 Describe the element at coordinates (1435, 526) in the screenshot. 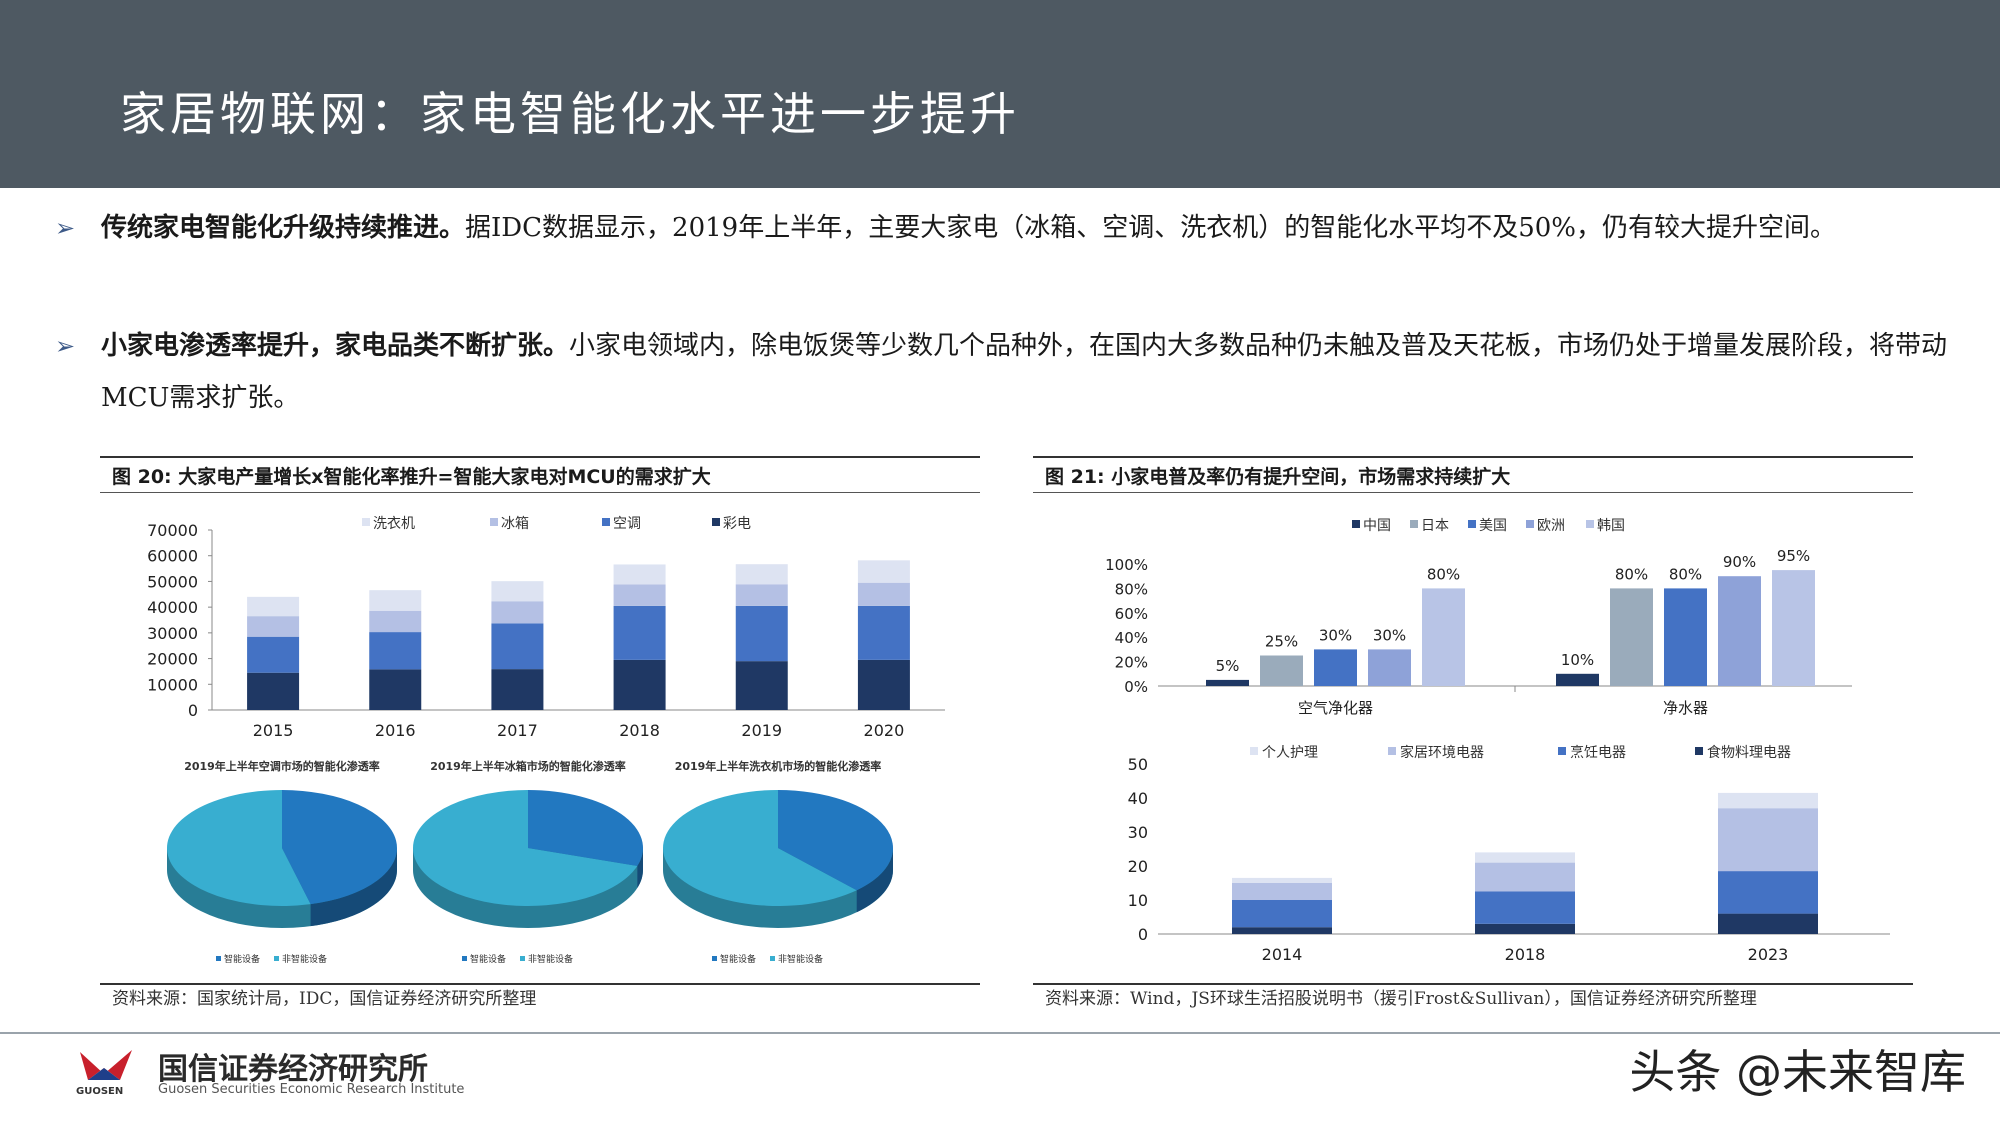

I see `chartC-legend-label: 日本` at that location.